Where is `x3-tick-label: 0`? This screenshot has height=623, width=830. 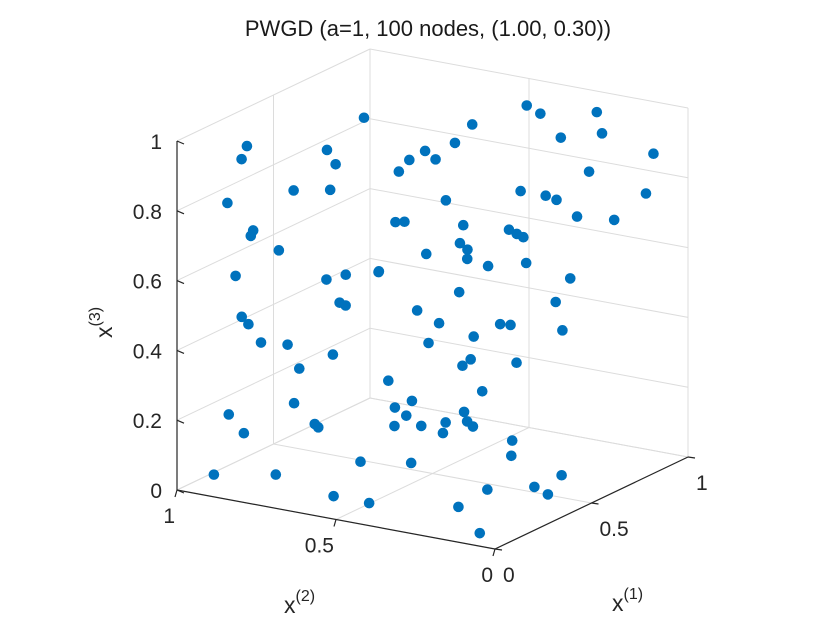
x3-tick-label: 0 is located at coordinates (156, 491).